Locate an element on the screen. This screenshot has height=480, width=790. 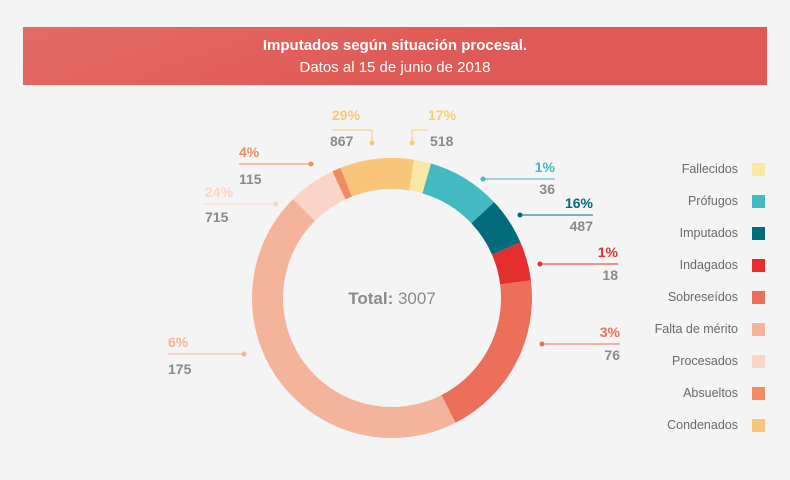
value-label-absueltos: 115 is located at coordinates (250, 179).